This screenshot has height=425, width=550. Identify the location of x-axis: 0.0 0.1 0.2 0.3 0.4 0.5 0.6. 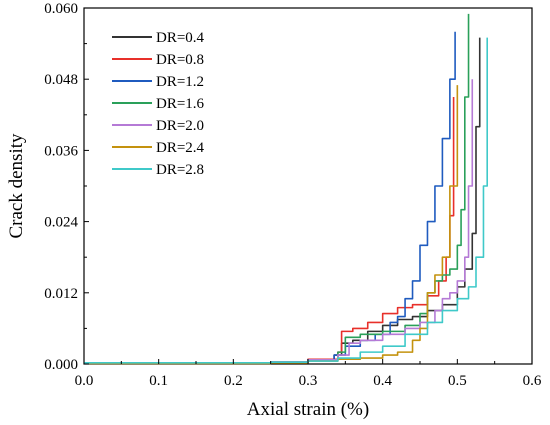
(308, 374).